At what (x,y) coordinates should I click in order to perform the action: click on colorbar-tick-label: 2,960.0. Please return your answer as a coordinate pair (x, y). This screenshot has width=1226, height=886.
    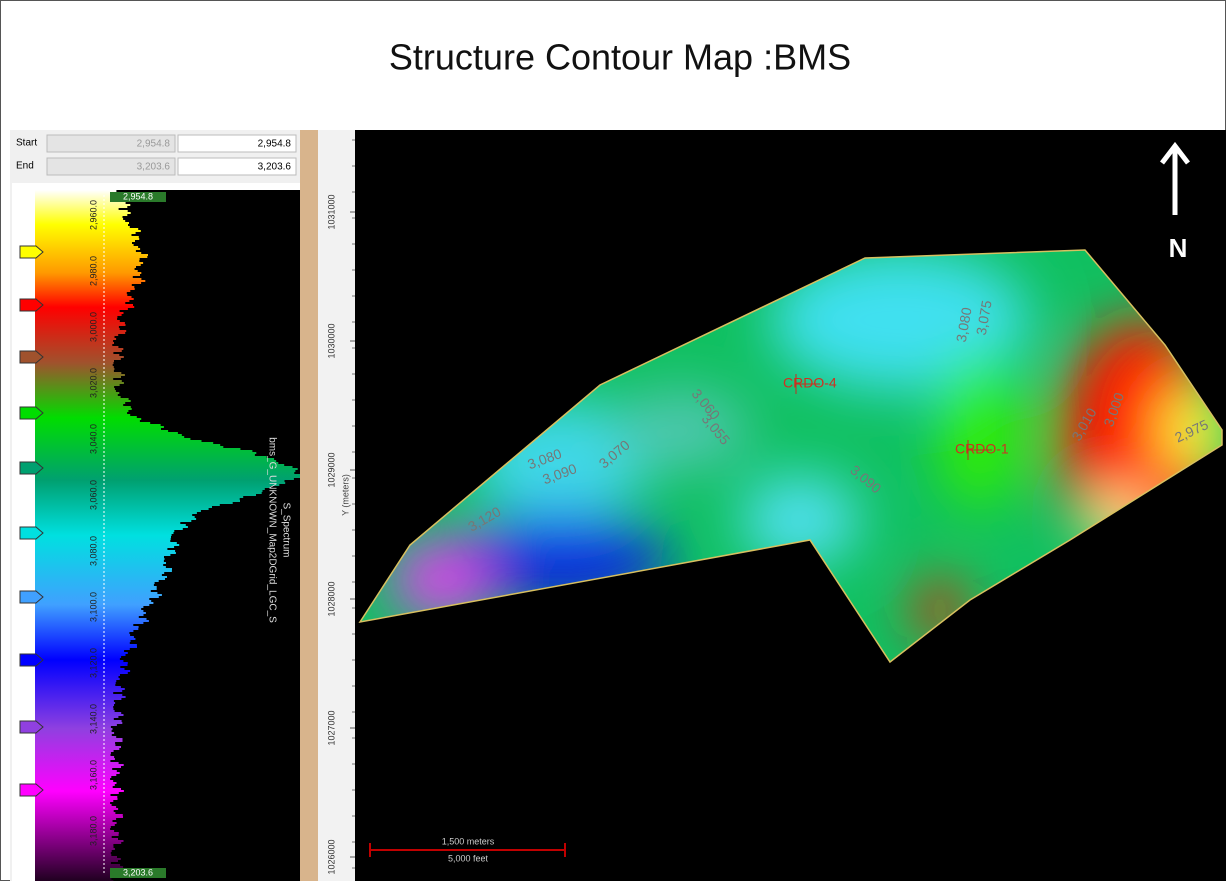
    Looking at the image, I should click on (93, 215).